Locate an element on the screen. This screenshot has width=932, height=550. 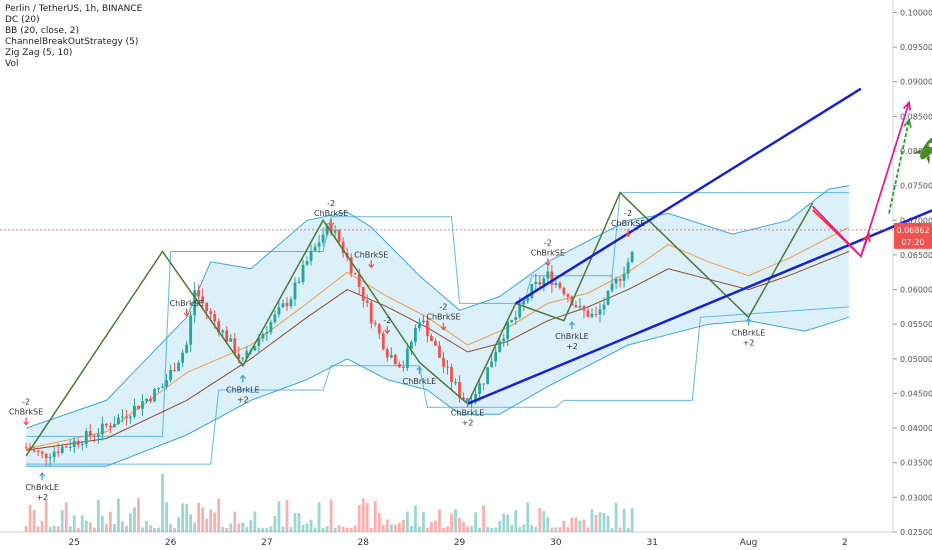
signal-label: -2 is located at coordinates (444, 307).